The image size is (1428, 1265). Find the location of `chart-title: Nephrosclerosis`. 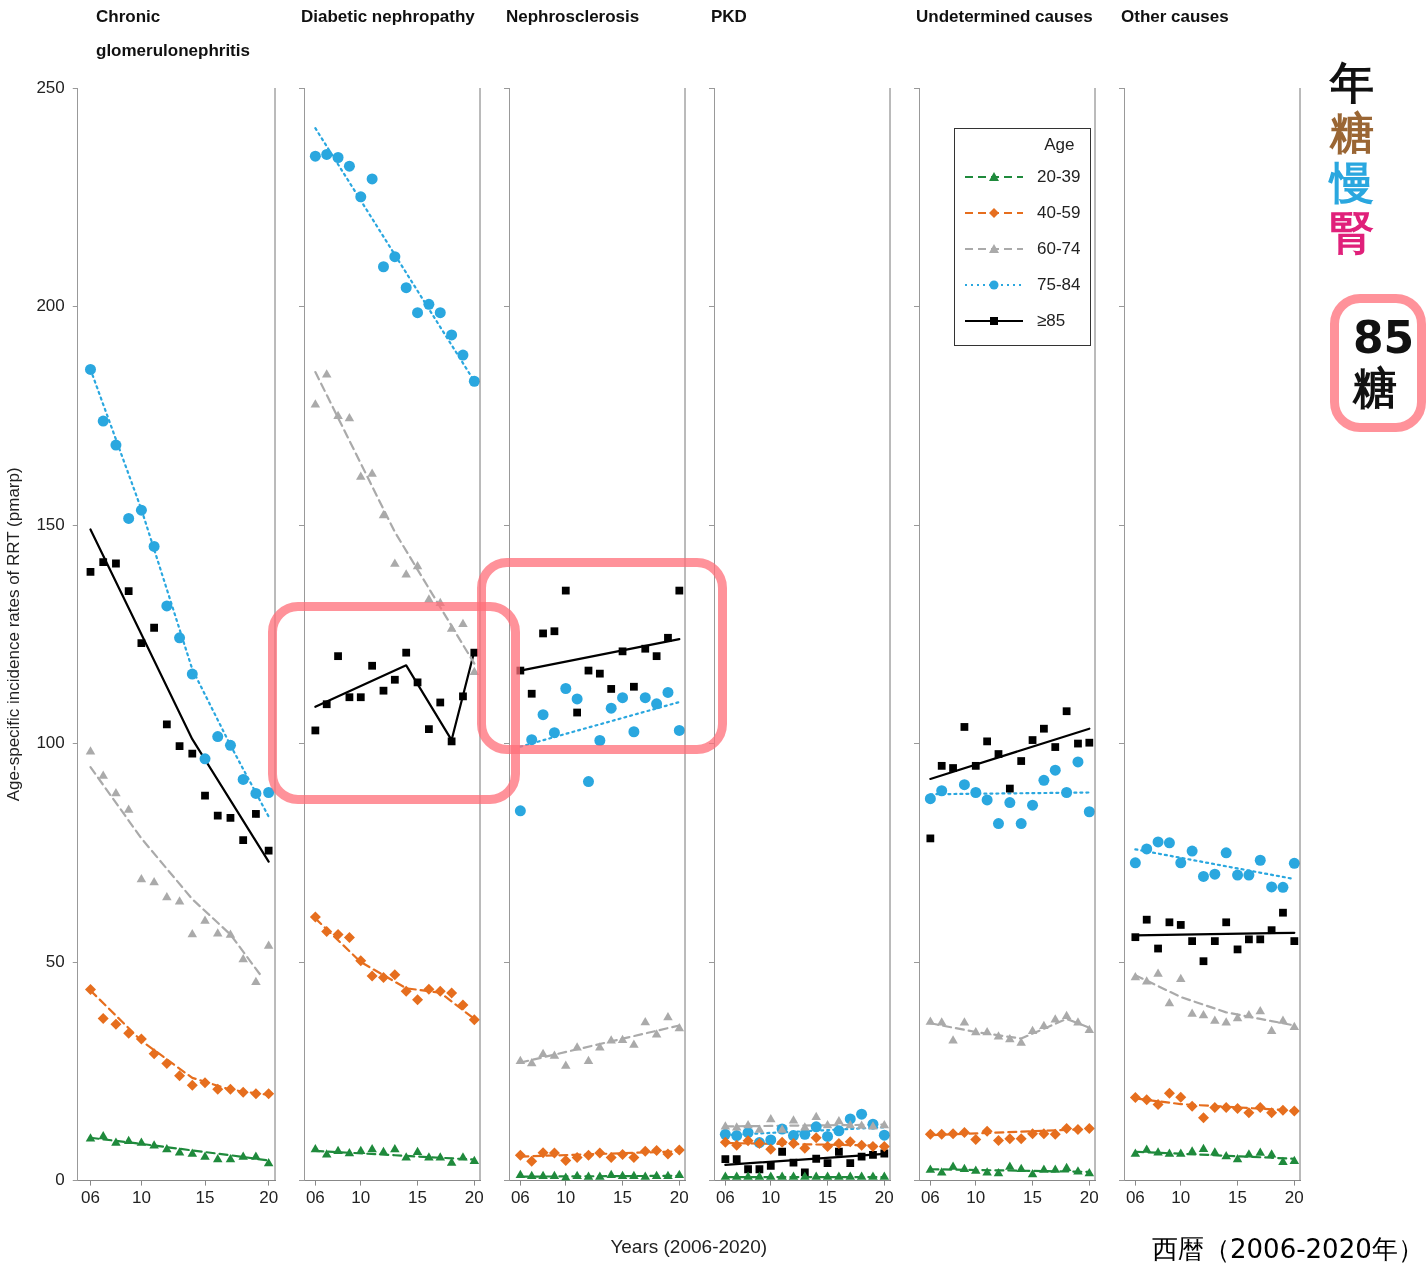

chart-title: Nephrosclerosis is located at coordinates (573, 17).